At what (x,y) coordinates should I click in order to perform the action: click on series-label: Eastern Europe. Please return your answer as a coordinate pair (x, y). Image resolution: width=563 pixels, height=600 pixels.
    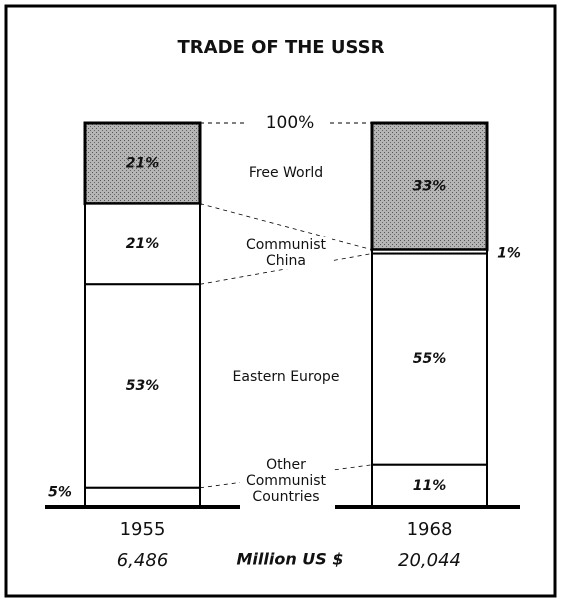
    Looking at the image, I should click on (286, 377).